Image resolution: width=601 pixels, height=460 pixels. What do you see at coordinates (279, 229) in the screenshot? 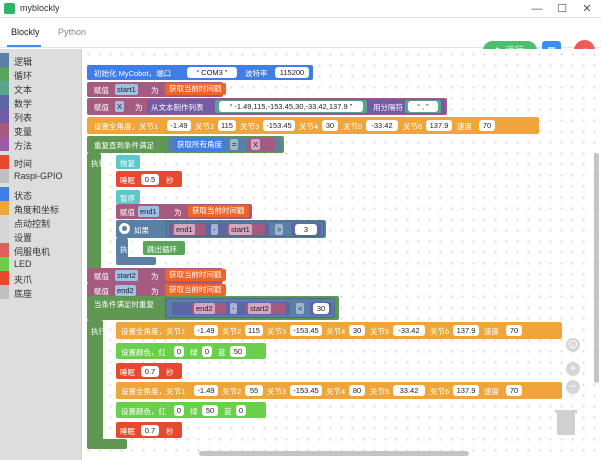
I see `compare-operator-dropdown: >` at bounding box center [279, 229].